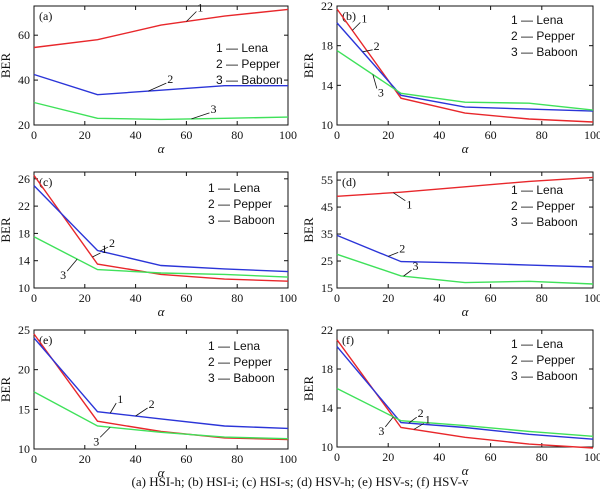  What do you see at coordinates (348, 340) in the screenshot?
I see `panel-label: (f)` at bounding box center [348, 340].